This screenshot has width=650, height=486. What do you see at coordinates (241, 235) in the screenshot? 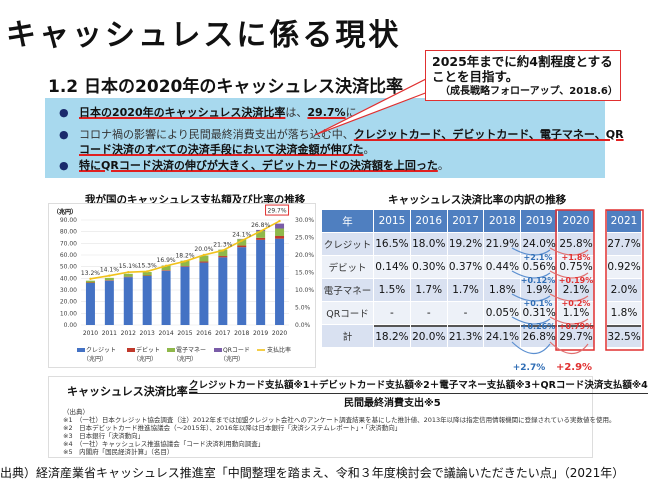
I see `ratio-data-label: 24.1%` at bounding box center [241, 235].